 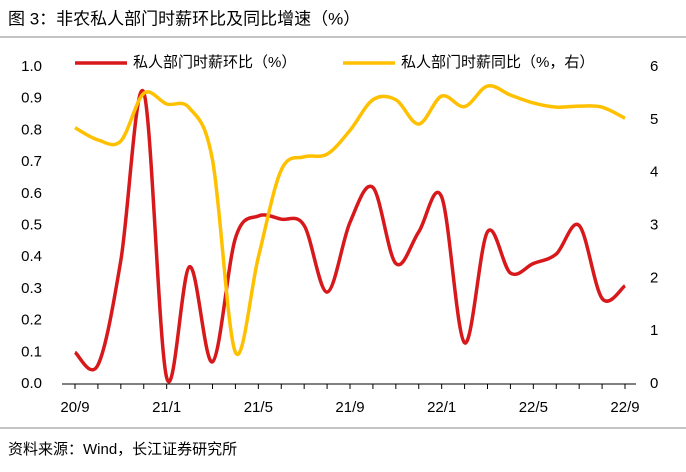 I want to click on y-tick-label: 0.7, so click(x=31, y=161).